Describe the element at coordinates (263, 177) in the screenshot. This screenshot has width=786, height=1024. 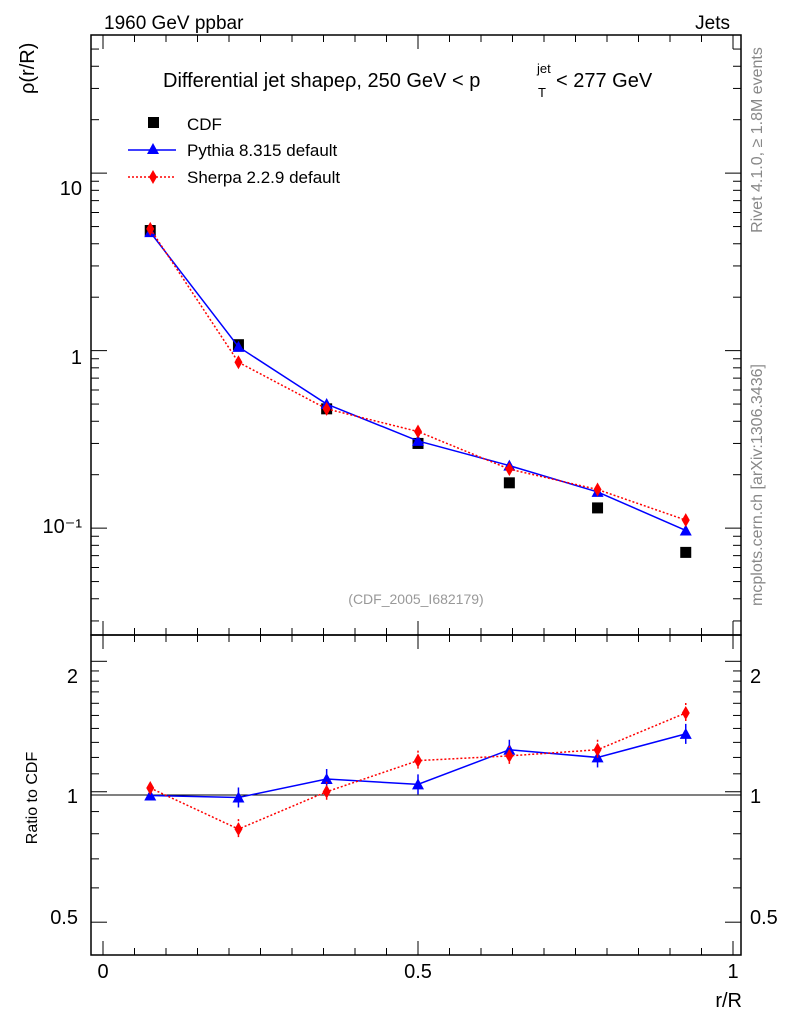
I see `legend-sherpa-label: Sherpa 2.2.9 default` at that location.